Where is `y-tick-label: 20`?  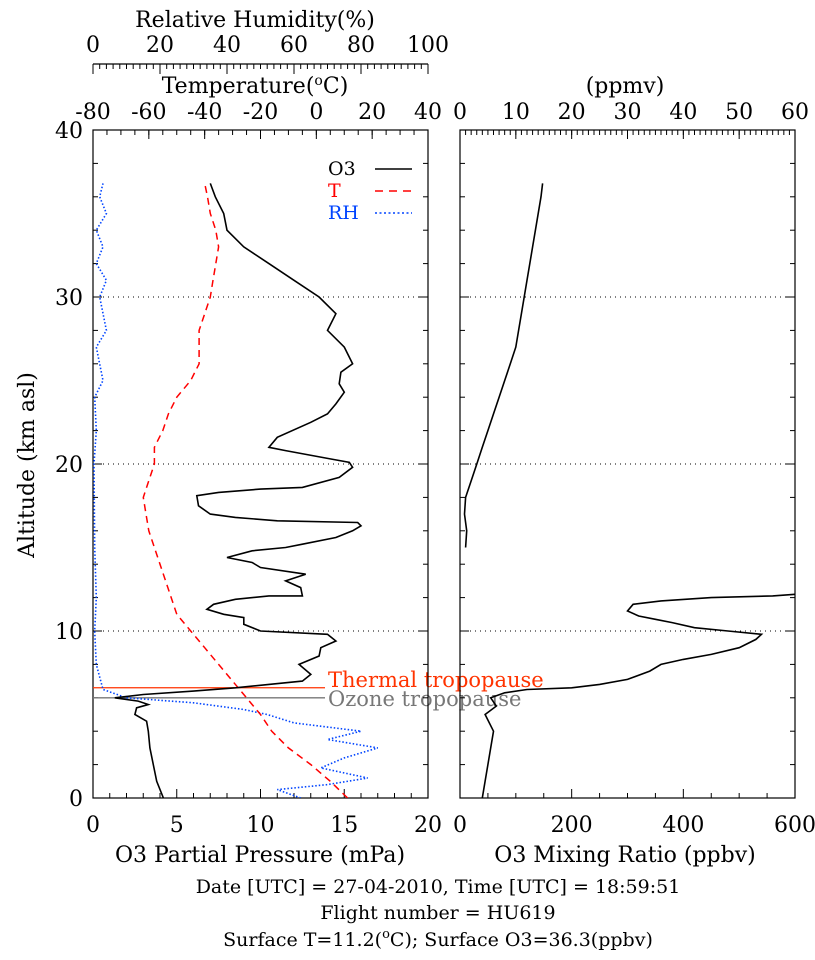
y-tick-label: 20 is located at coordinates (69, 465).